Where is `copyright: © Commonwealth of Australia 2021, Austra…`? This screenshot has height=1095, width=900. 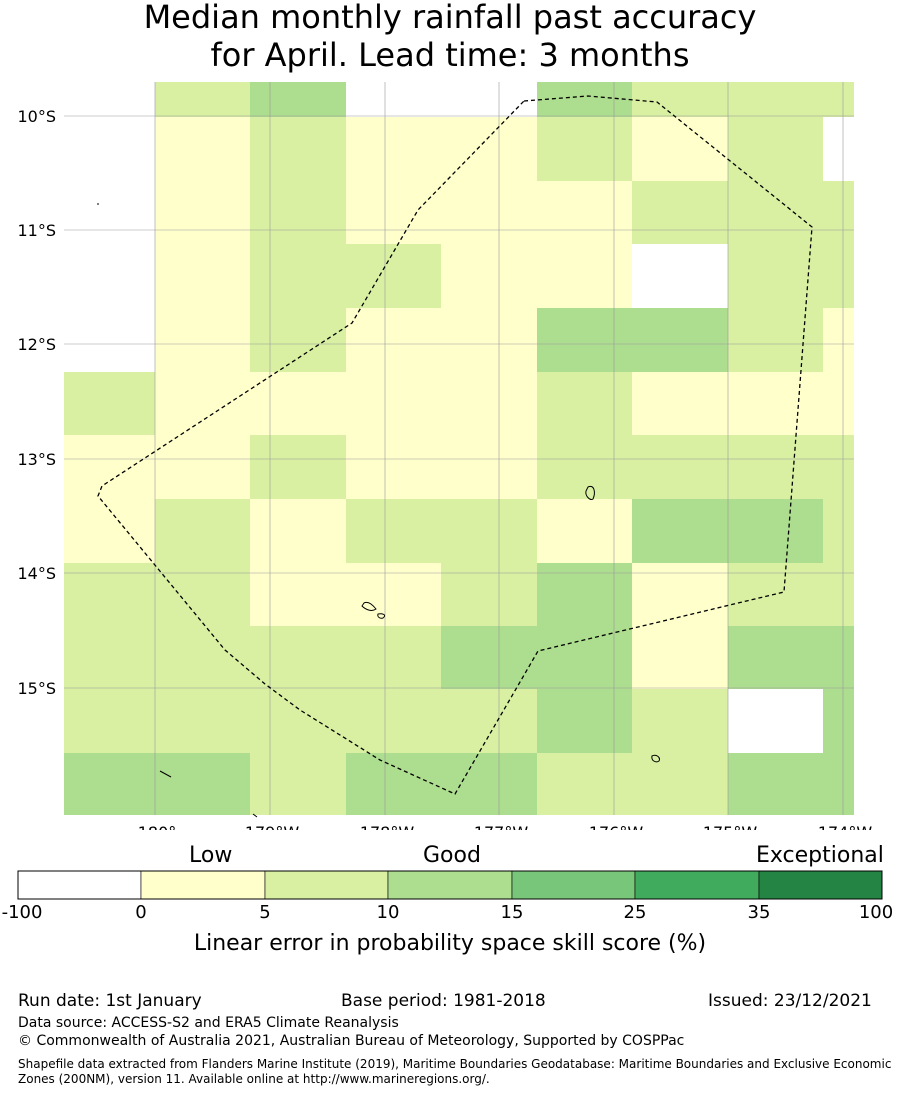
copyright: © Commonwealth of Australia 2021, Austra… is located at coordinates (351, 1041).